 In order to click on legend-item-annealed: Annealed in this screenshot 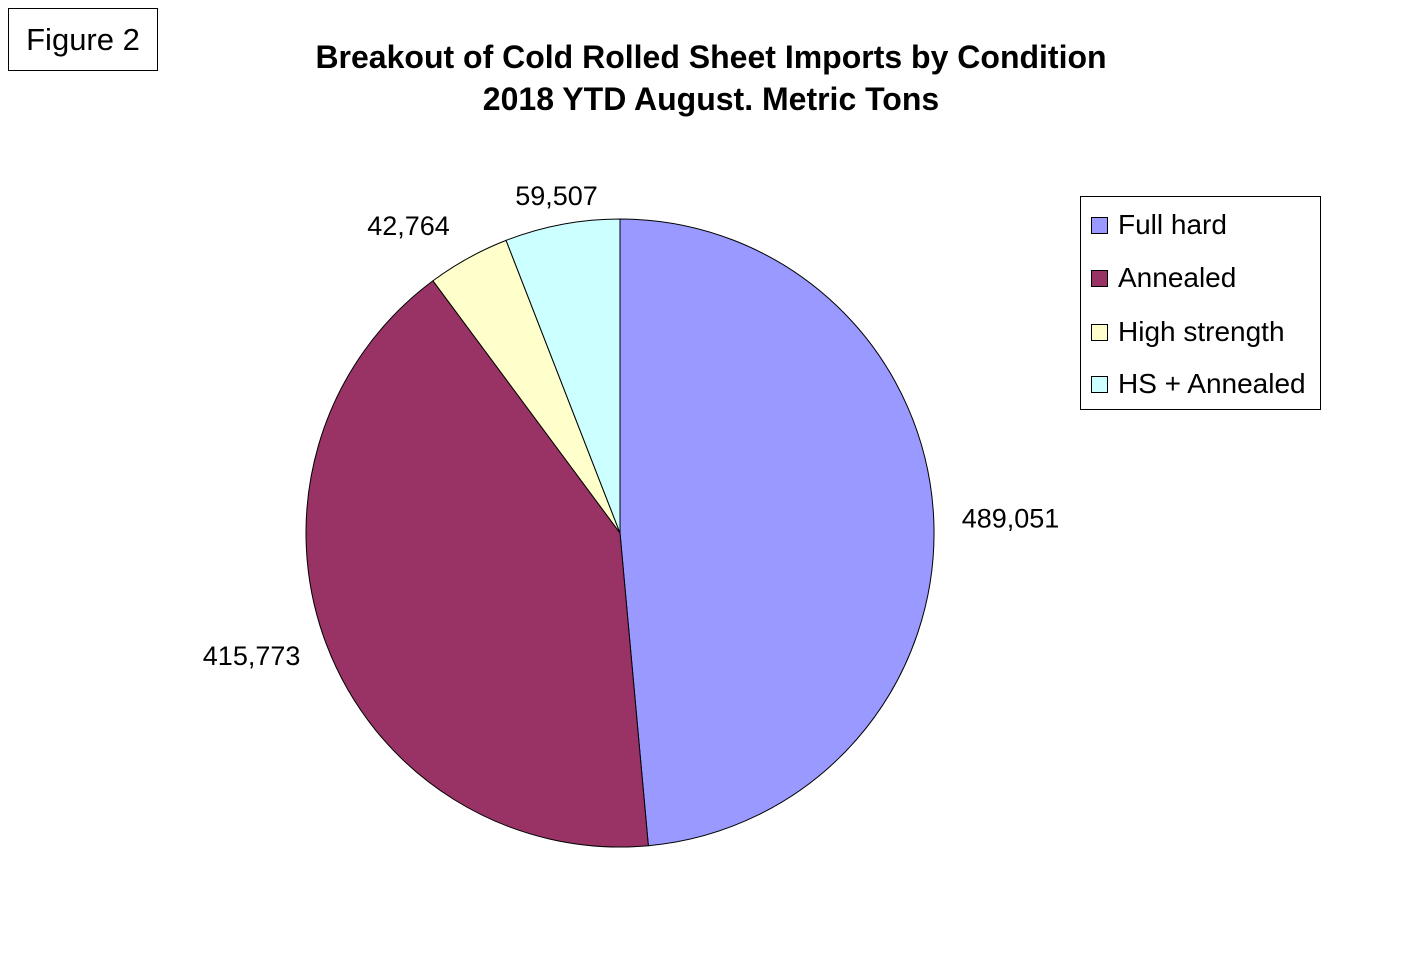, I will do `click(1164, 277)`.